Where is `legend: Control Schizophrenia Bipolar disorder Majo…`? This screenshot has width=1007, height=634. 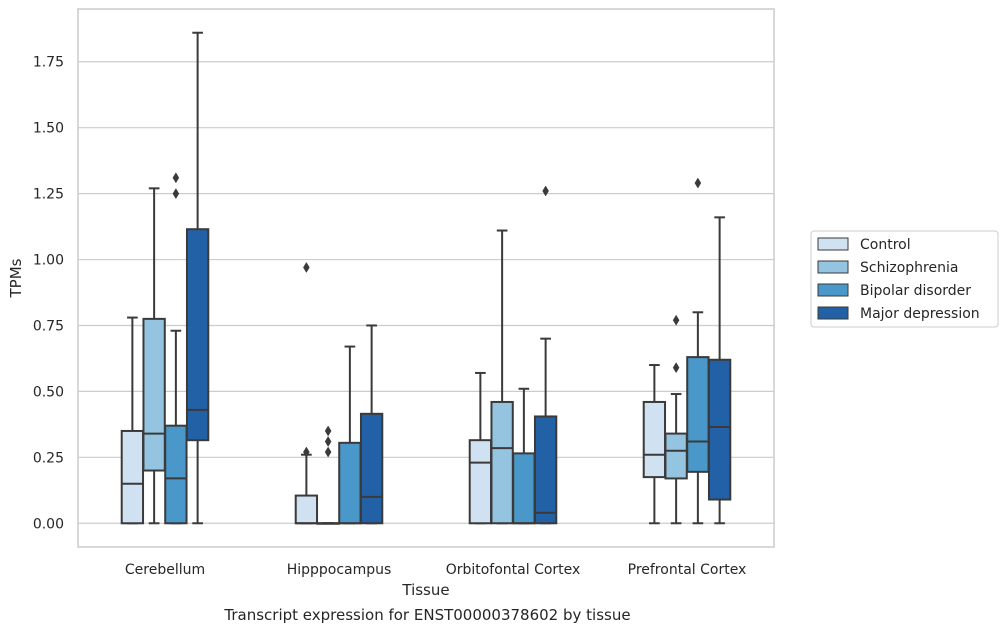 legend: Control Schizophrenia Bipolar disorder Majo… is located at coordinates (904, 279).